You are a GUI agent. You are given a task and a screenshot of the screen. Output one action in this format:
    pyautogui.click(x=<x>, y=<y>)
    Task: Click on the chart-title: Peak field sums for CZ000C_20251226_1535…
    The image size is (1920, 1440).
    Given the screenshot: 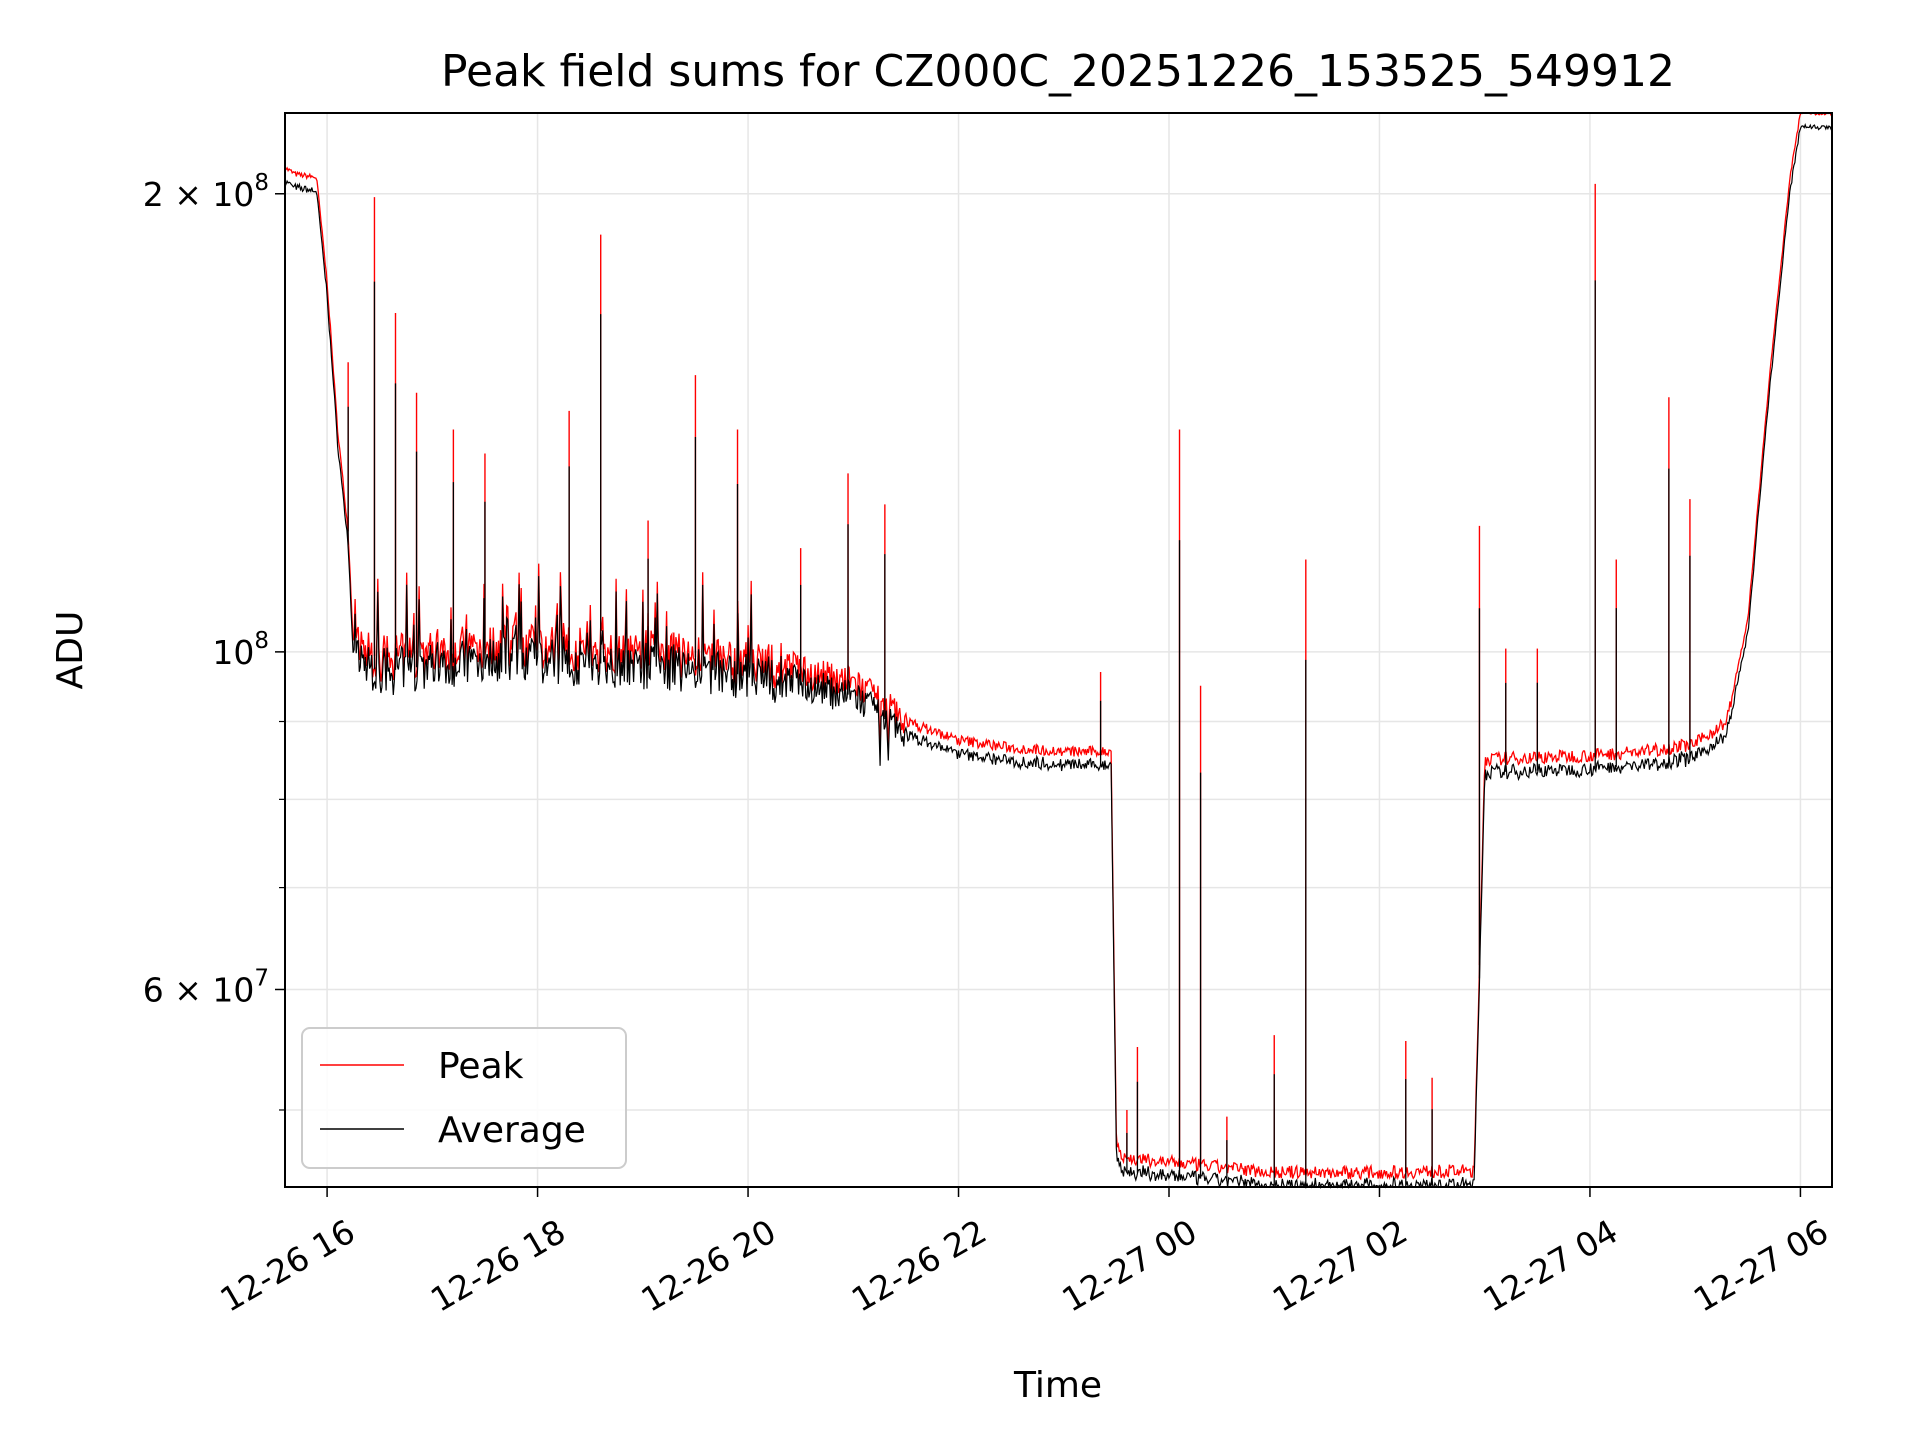 What is the action you would take?
    pyautogui.click(x=1058, y=71)
    